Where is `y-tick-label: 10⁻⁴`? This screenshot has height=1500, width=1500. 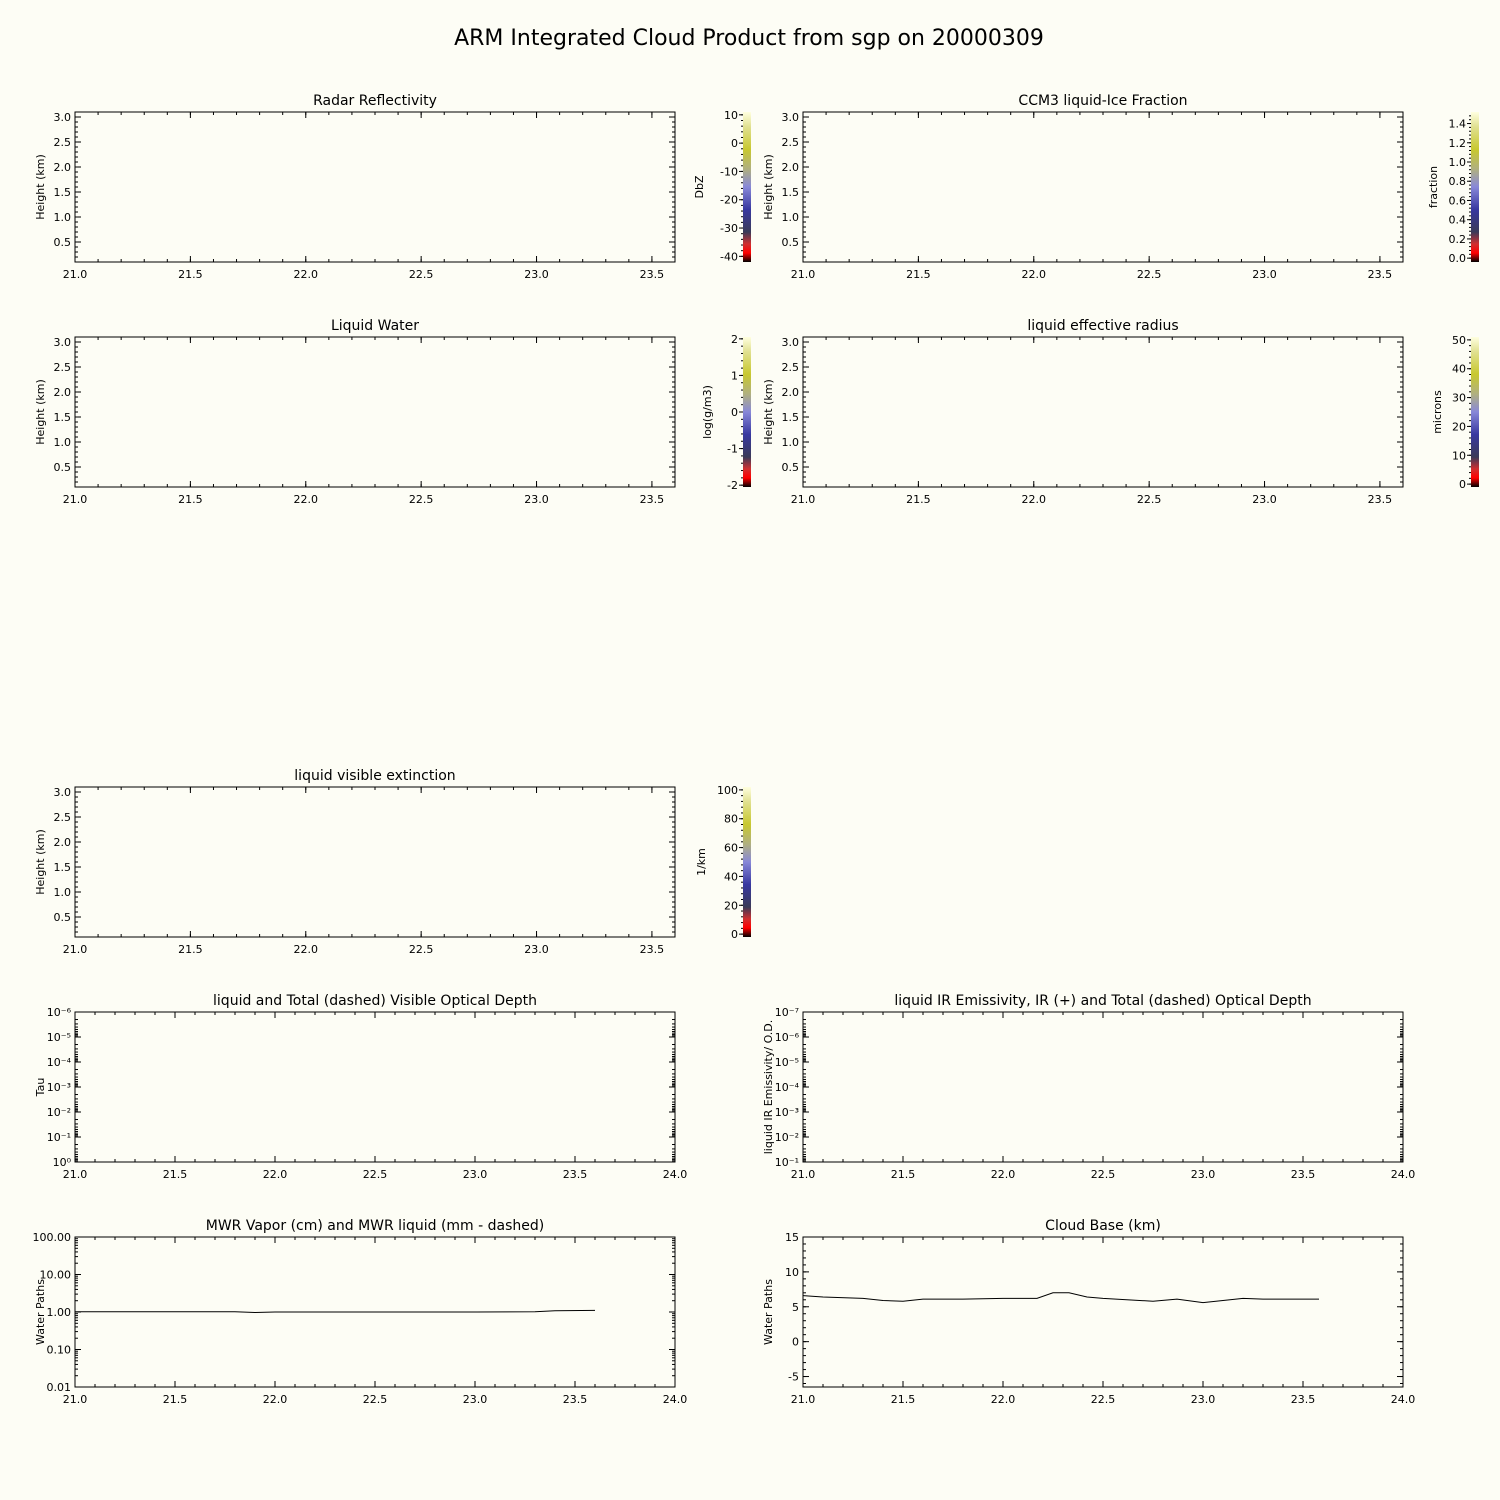 y-tick-label: 10⁻⁴ is located at coordinates (59, 1062).